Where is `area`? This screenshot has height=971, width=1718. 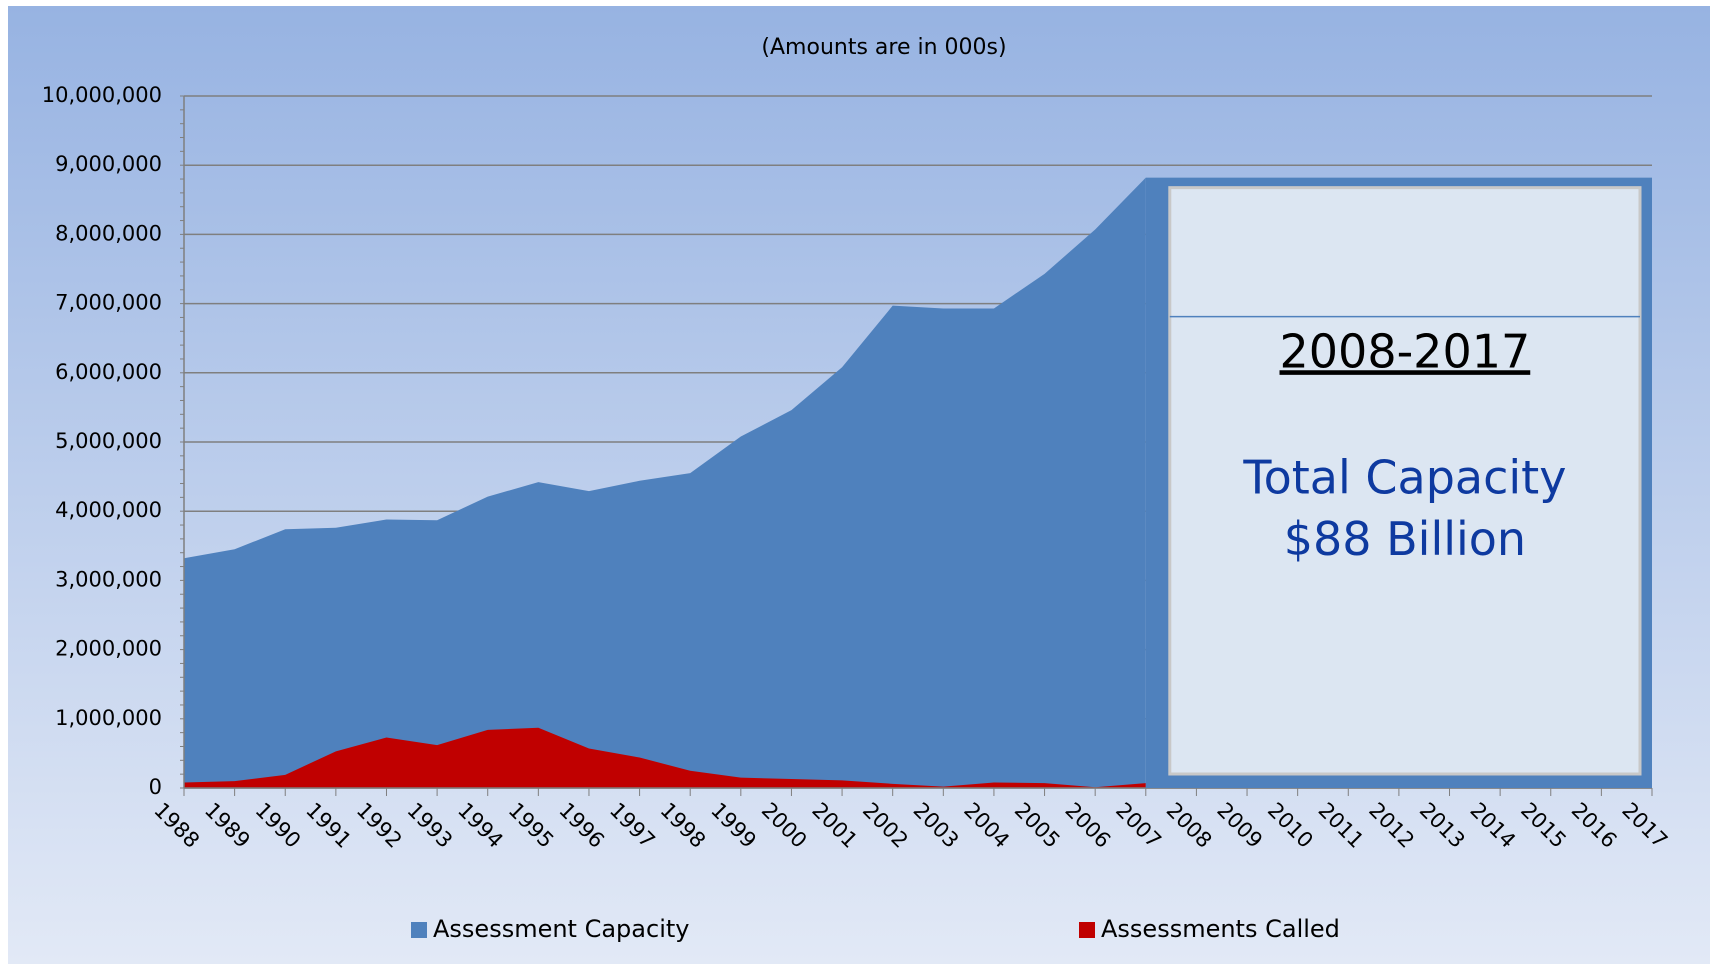
area is located at coordinates (665, 757).